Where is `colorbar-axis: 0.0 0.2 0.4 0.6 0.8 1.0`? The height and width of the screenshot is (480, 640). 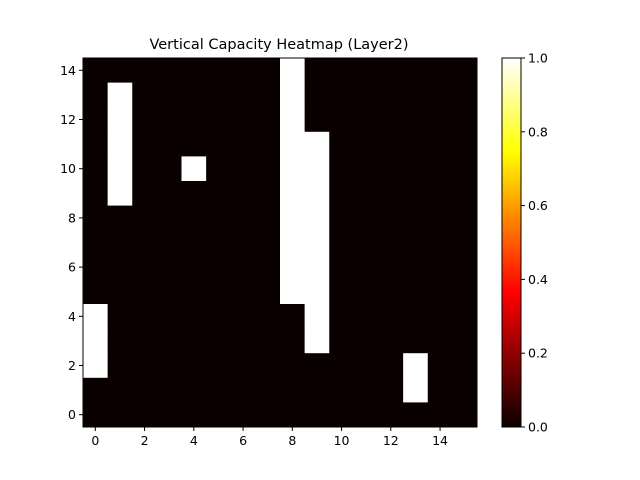
colorbar-axis: 0.0 0.2 0.4 0.6 0.8 1.0 is located at coordinates (534, 243).